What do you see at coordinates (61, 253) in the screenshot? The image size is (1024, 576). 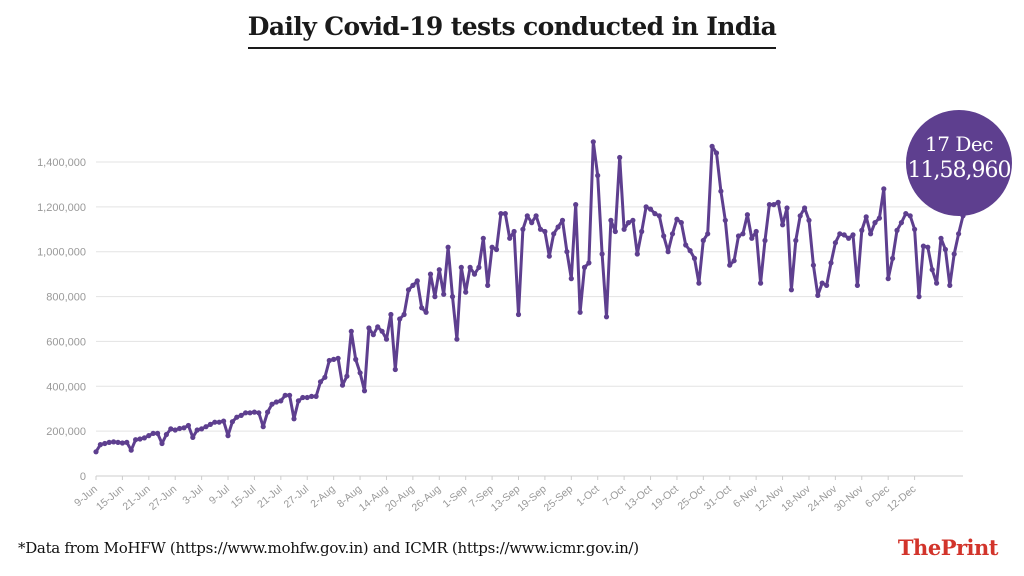 I see `y-tick-label: 1,000,000` at bounding box center [61, 253].